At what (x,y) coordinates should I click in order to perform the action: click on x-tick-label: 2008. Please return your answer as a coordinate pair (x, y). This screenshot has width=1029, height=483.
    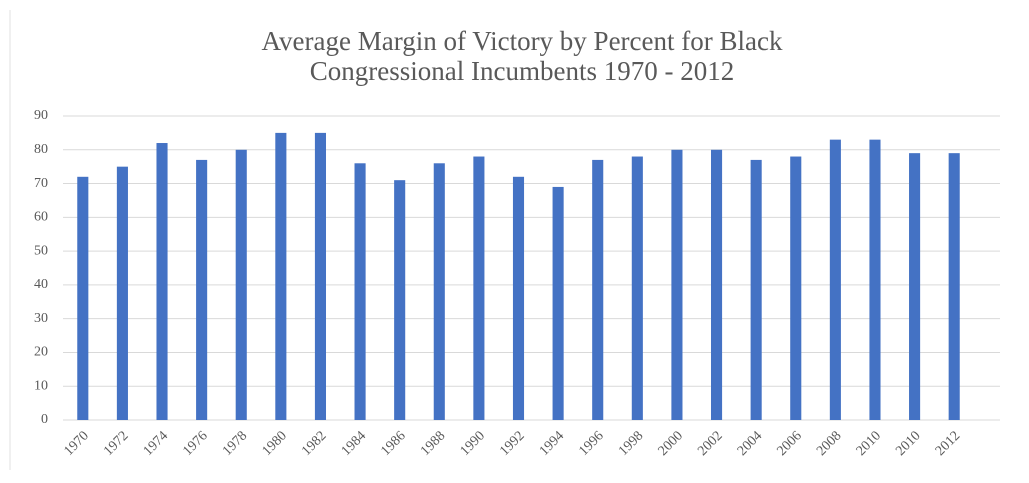
    Looking at the image, I should click on (829, 443).